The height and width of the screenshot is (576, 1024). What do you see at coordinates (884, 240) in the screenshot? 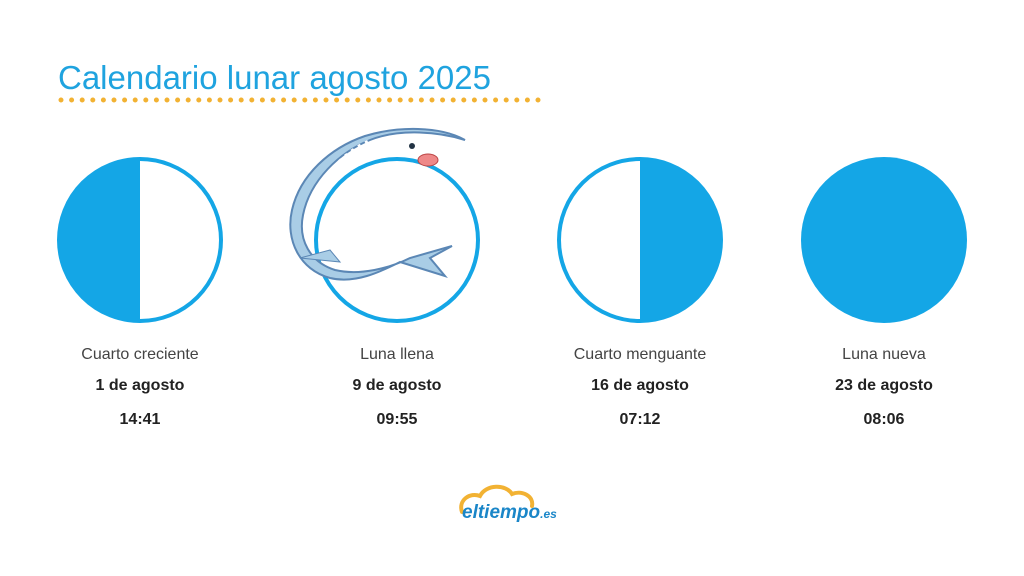
I see `moon-new` at bounding box center [884, 240].